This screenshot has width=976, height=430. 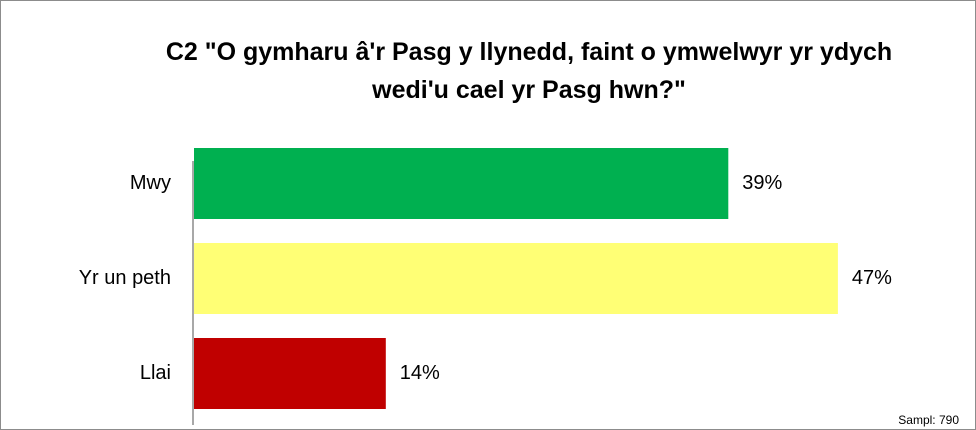 What do you see at coordinates (155, 373) in the screenshot?
I see `category-label: Llai` at bounding box center [155, 373].